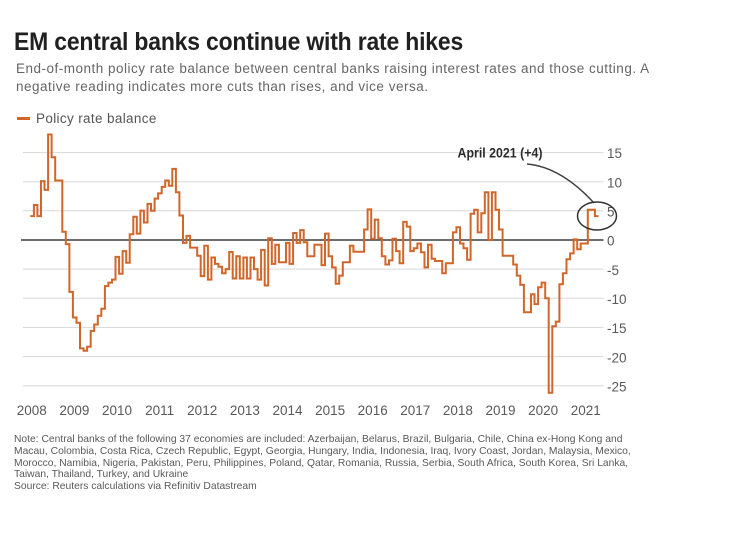 The image size is (730, 547). What do you see at coordinates (617, 328) in the screenshot?
I see `svg-text: -15` at bounding box center [617, 328].